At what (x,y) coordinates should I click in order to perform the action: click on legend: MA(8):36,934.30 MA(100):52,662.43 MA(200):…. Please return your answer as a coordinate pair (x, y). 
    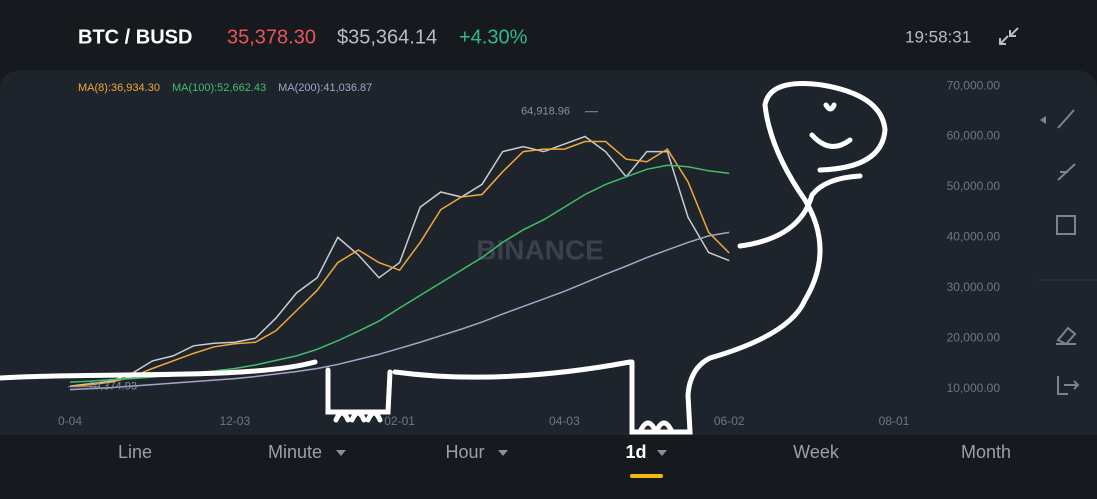
    Looking at the image, I should click on (225, 88).